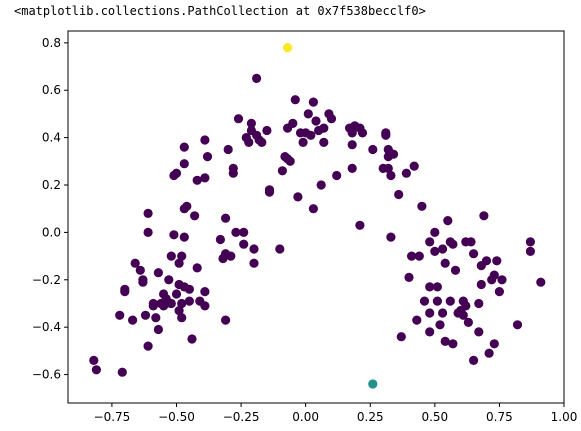 This screenshot has height=431, width=581. I want to click on x-tick-label: 0.00, so click(305, 417).